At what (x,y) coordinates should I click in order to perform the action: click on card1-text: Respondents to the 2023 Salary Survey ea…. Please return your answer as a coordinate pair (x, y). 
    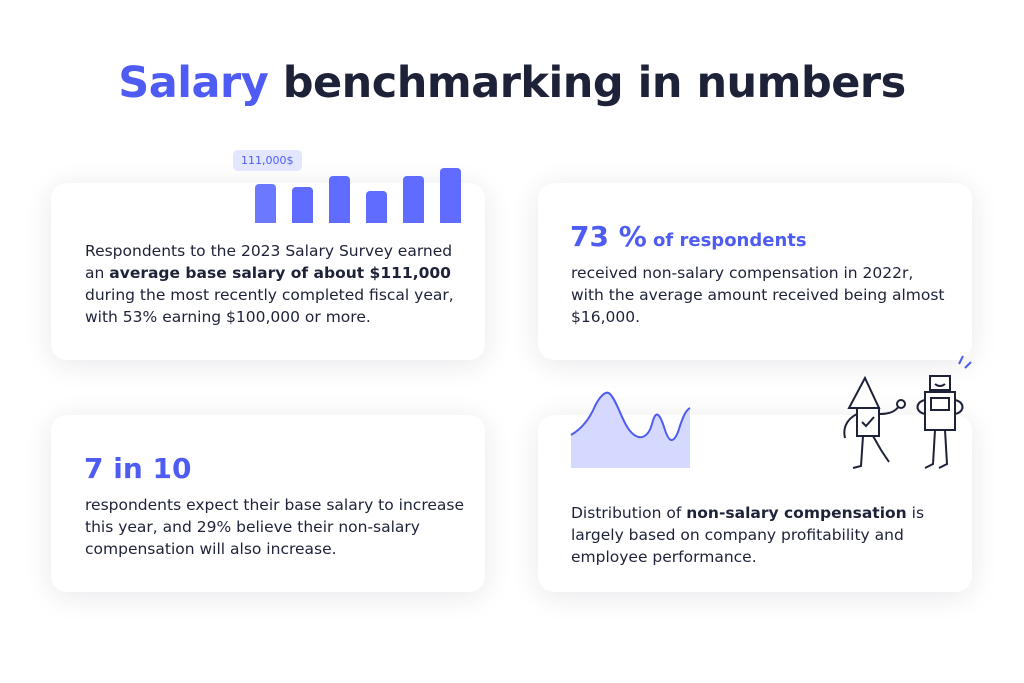
    Looking at the image, I should click on (269, 284).